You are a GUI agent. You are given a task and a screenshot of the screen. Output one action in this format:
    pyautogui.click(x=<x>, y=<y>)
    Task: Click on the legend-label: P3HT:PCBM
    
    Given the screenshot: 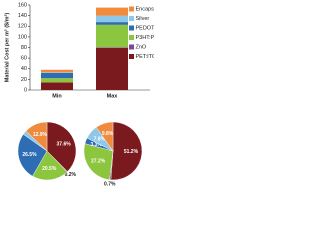 What is the action you would take?
    pyautogui.click(x=145, y=38)
    